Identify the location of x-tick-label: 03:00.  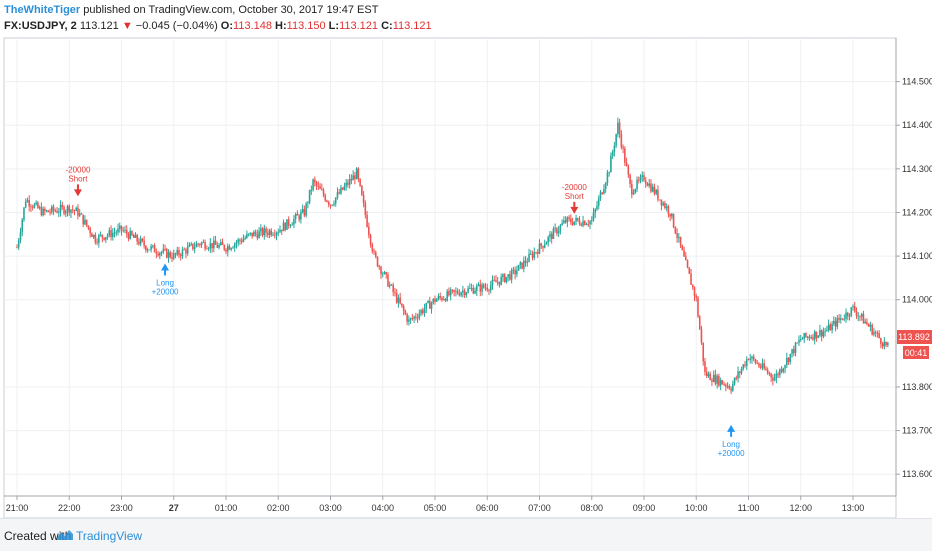
(330, 508).